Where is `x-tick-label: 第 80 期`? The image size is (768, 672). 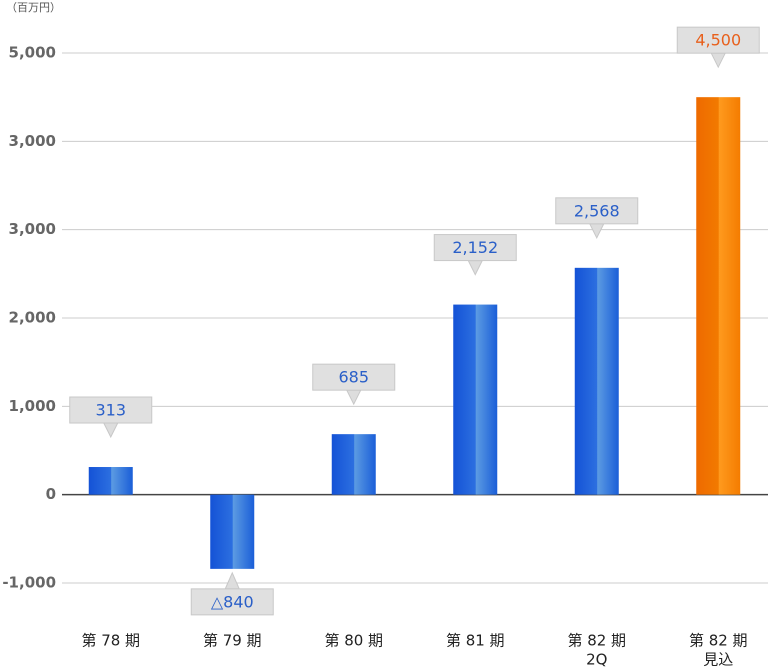
x-tick-label: 第 80 期 is located at coordinates (353, 641).